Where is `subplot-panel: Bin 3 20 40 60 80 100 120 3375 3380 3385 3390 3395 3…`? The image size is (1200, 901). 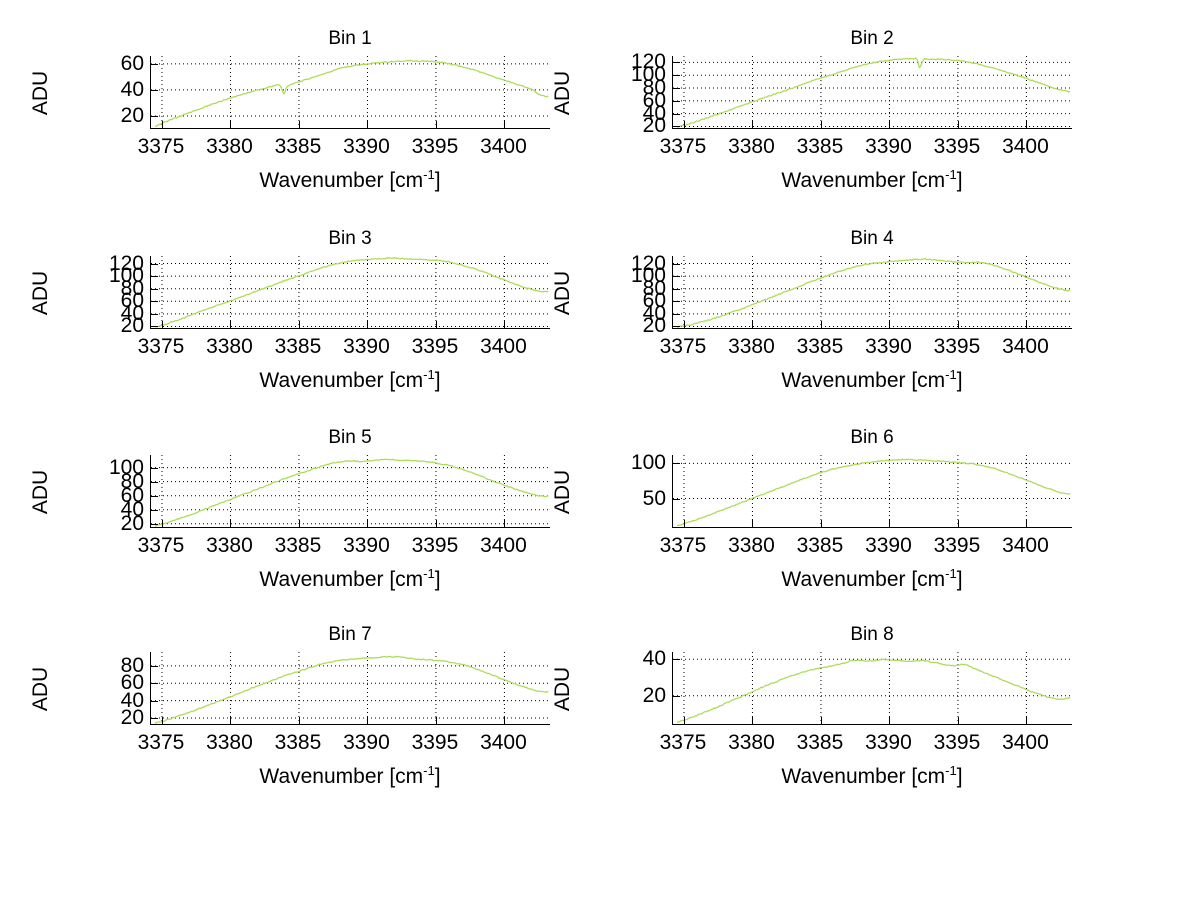
subplot-panel: Bin 3 20 40 60 80 100 120 3375 3380 3385 3390 3395 3… is located at coordinates (275, 339).